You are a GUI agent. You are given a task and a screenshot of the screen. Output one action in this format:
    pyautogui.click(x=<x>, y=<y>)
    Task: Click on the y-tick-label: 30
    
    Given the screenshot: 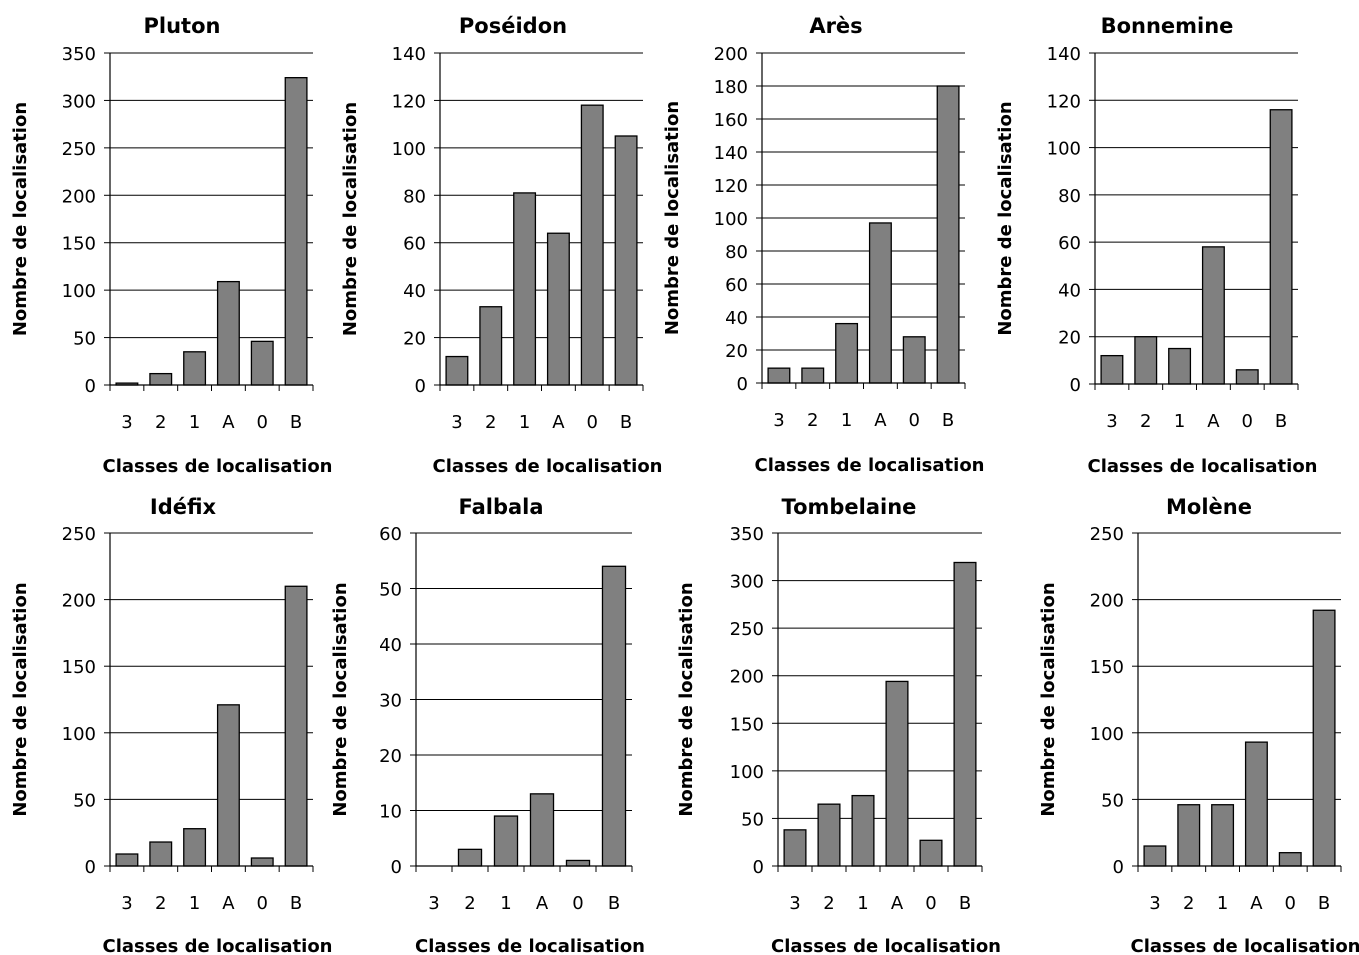 What is the action you would take?
    pyautogui.click(x=390, y=701)
    